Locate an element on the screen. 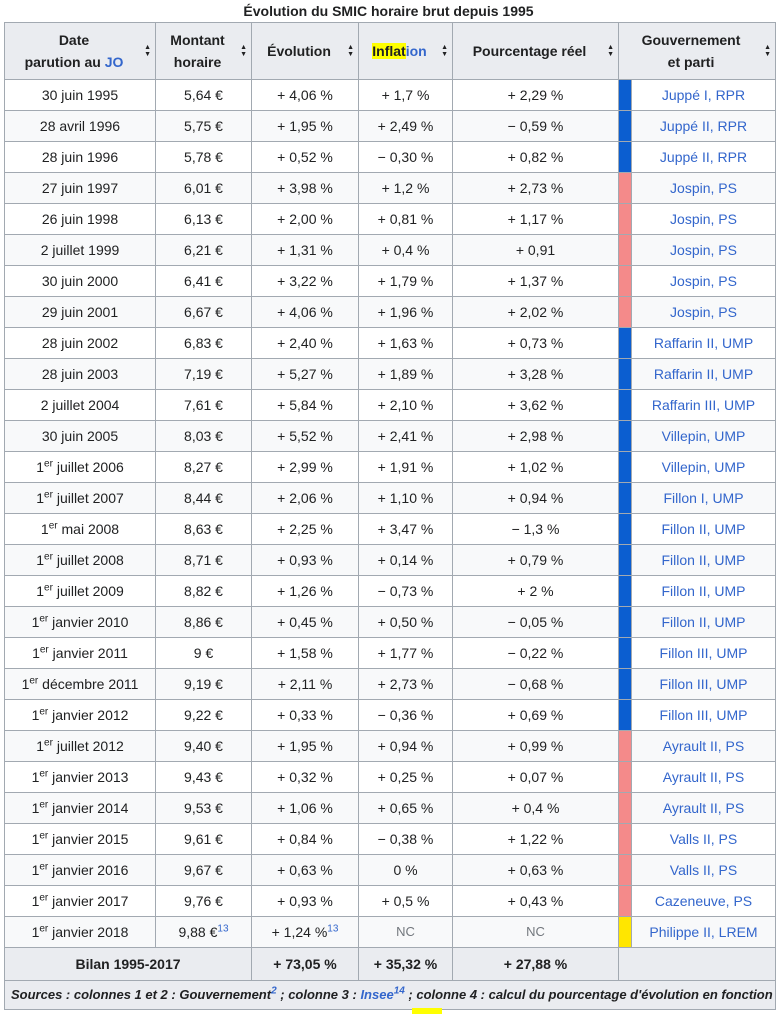 The width and height of the screenshot is (777, 1014). gouvernement-link: Juppé I, RPR is located at coordinates (703, 95).